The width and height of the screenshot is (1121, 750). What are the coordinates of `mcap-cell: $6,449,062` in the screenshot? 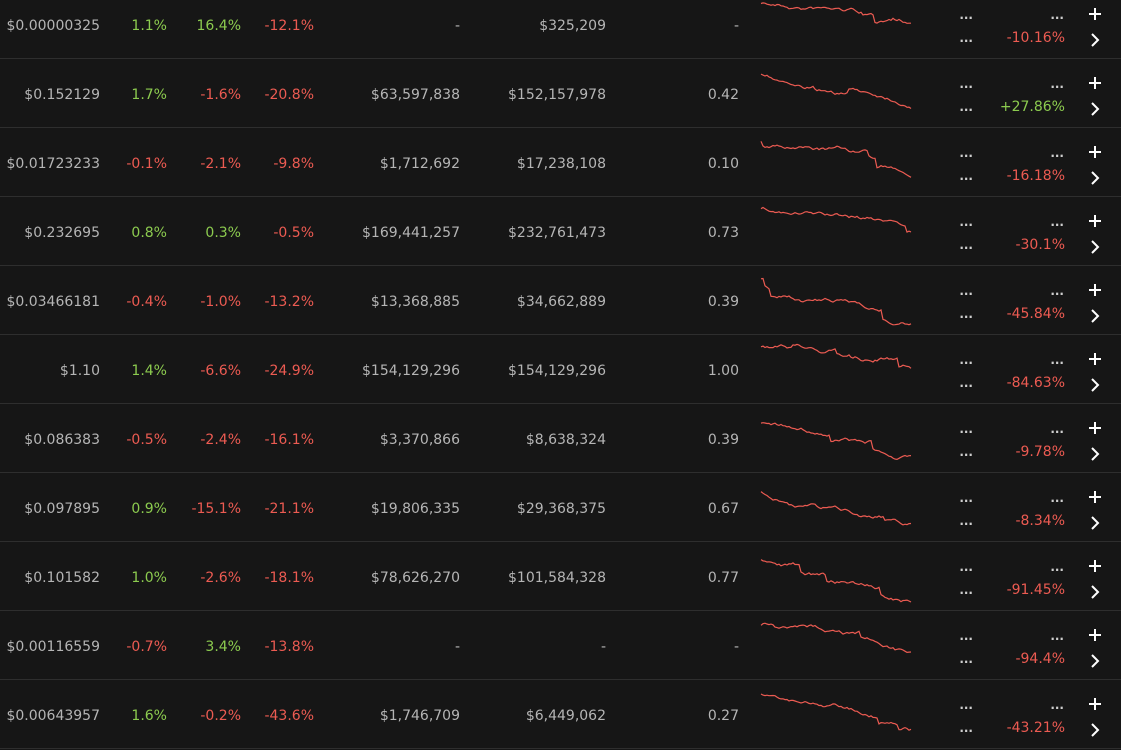 It's located at (565, 716).